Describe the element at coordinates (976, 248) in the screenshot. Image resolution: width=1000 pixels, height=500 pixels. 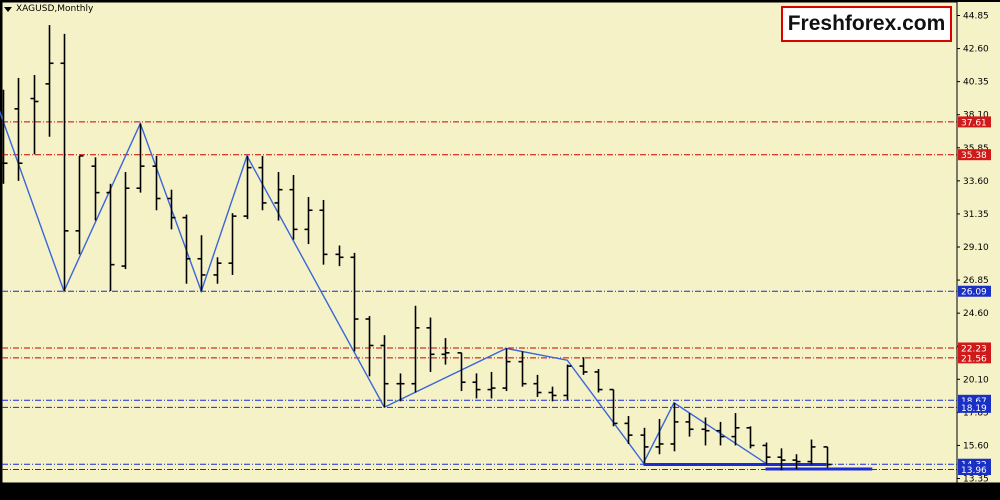
I see `y-tick-label: 29.10` at that location.